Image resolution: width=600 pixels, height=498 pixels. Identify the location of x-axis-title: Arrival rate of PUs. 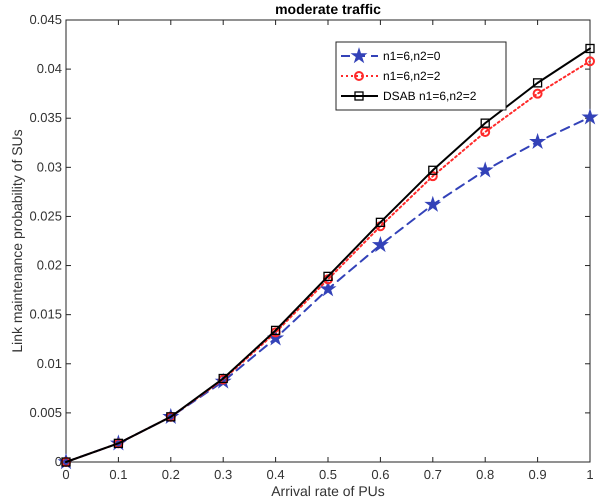
(328, 490).